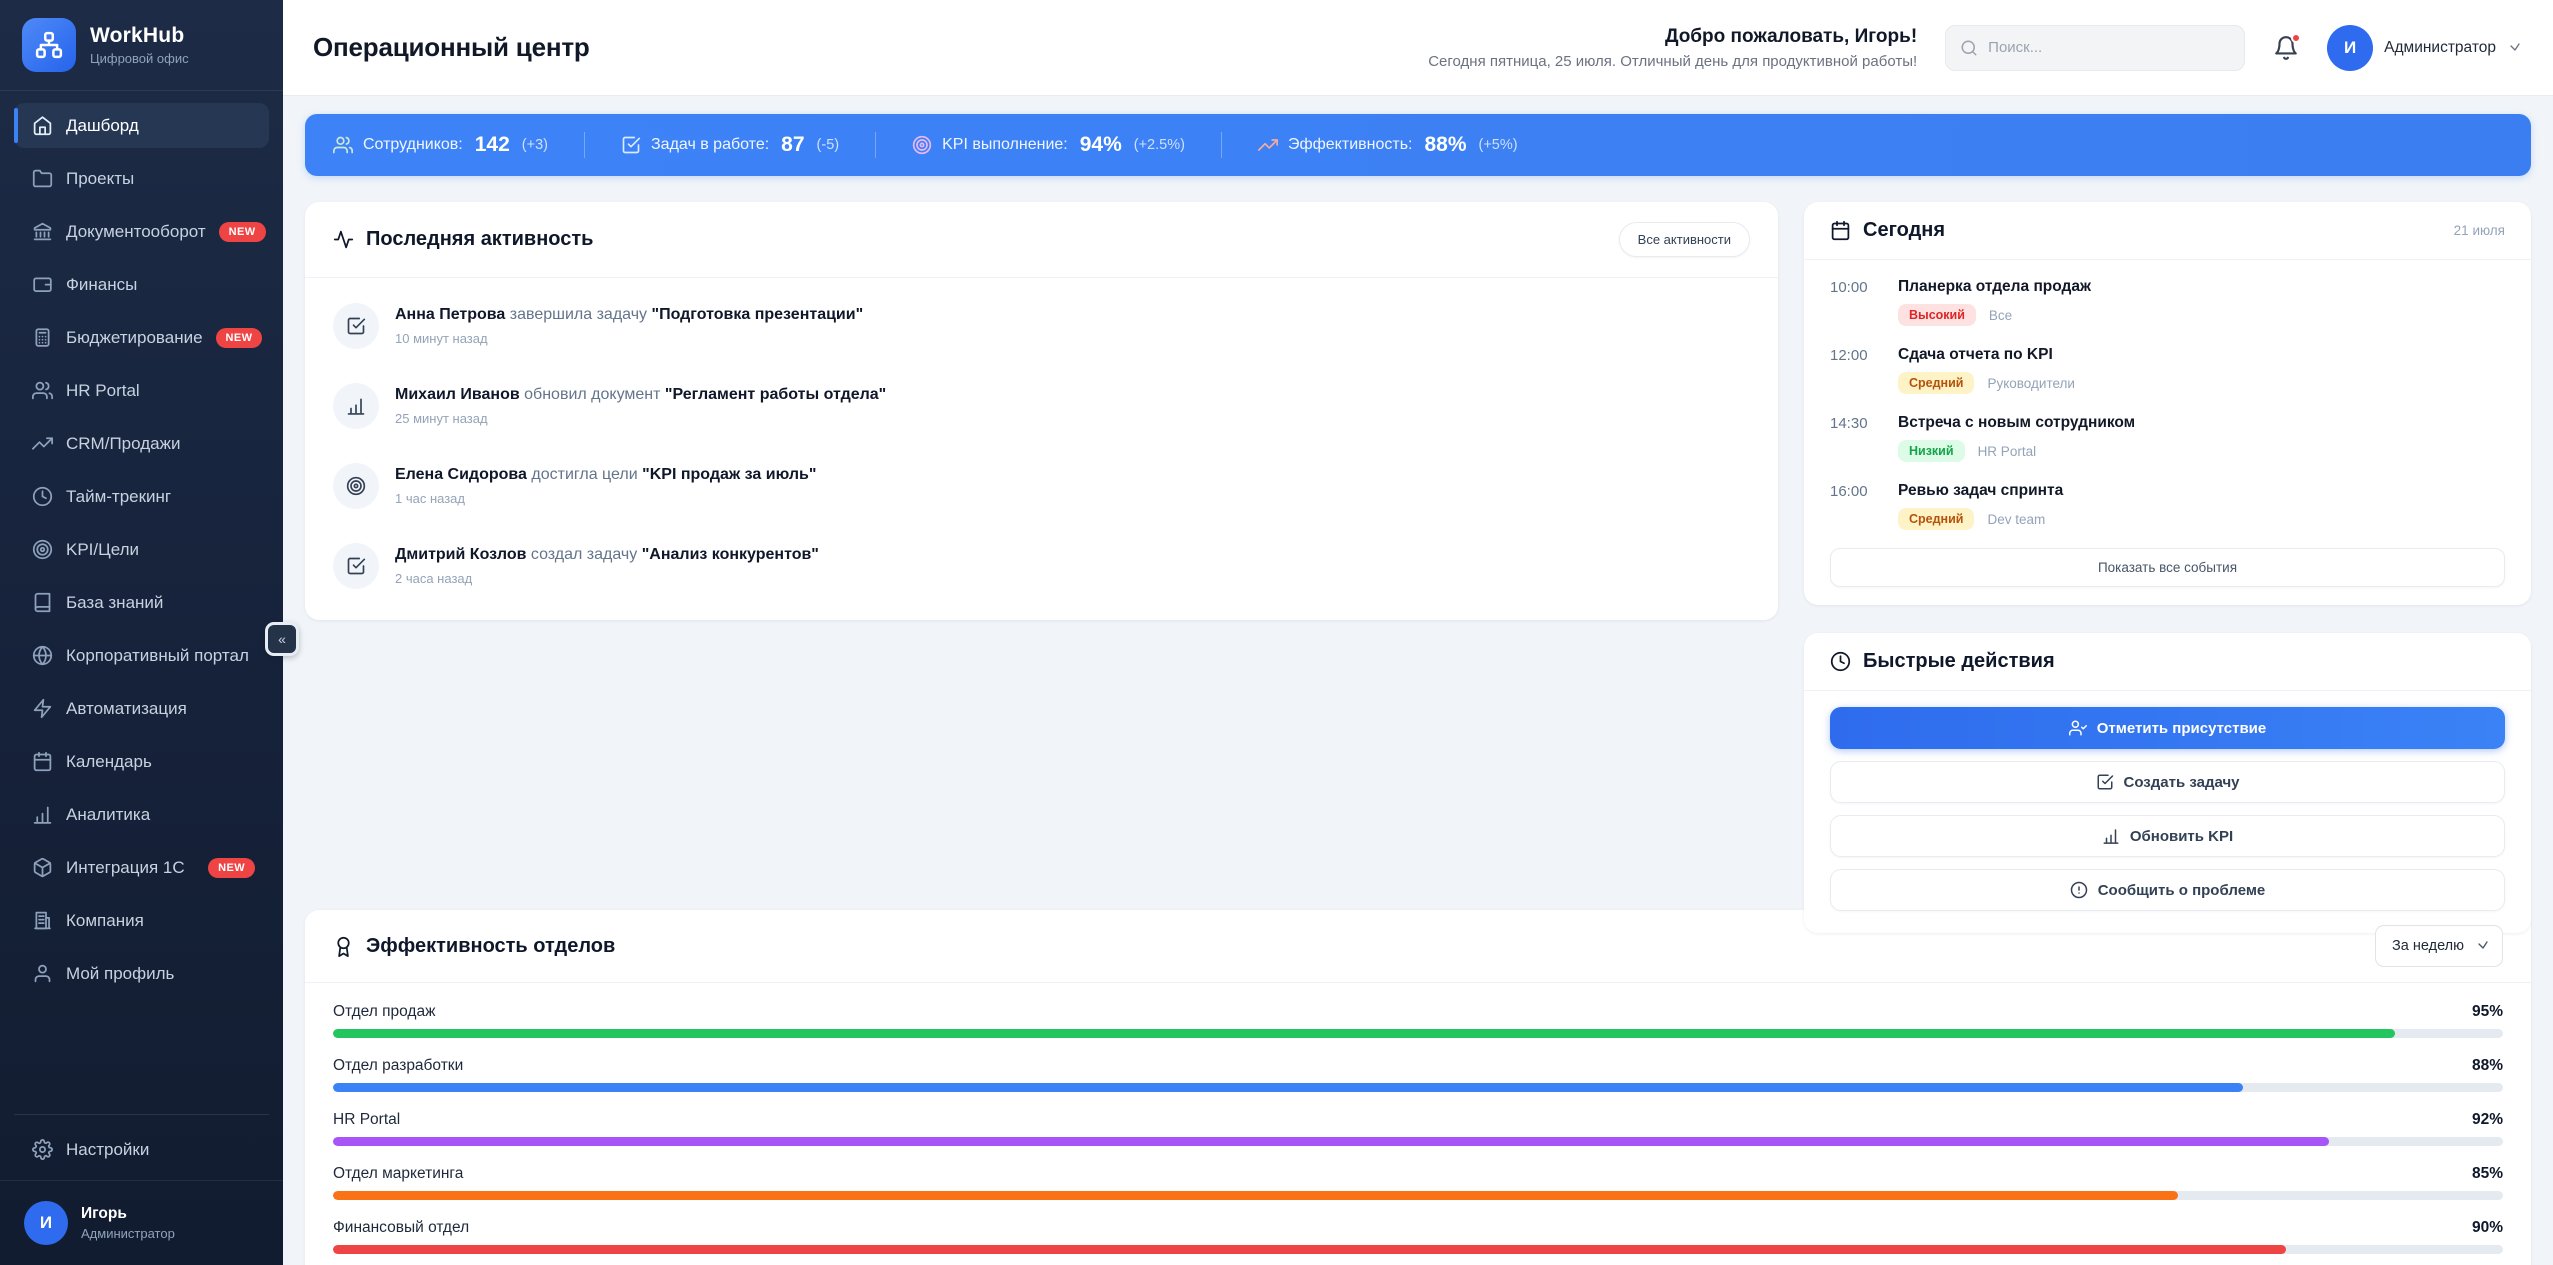  What do you see at coordinates (461, 474) in the screenshot?
I see `activity-user: Елена Сидорова` at bounding box center [461, 474].